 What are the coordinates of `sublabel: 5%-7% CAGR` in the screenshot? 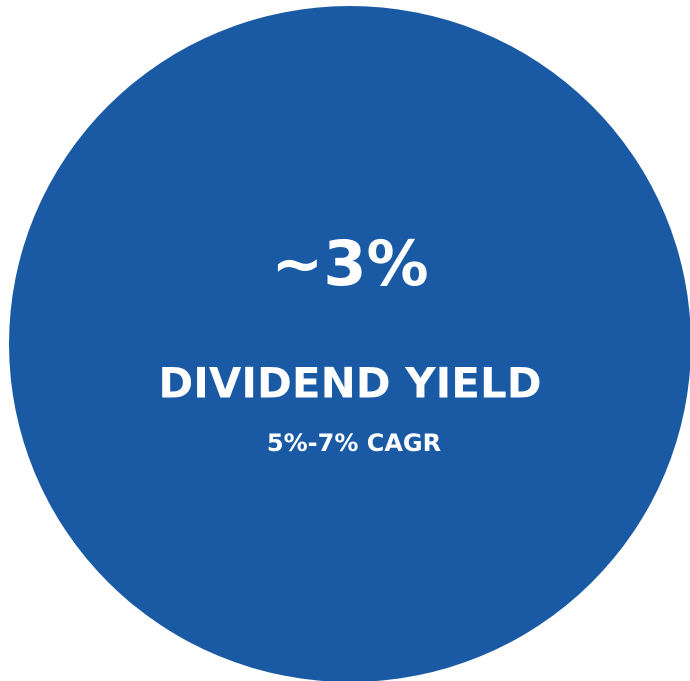 It's located at (354, 443).